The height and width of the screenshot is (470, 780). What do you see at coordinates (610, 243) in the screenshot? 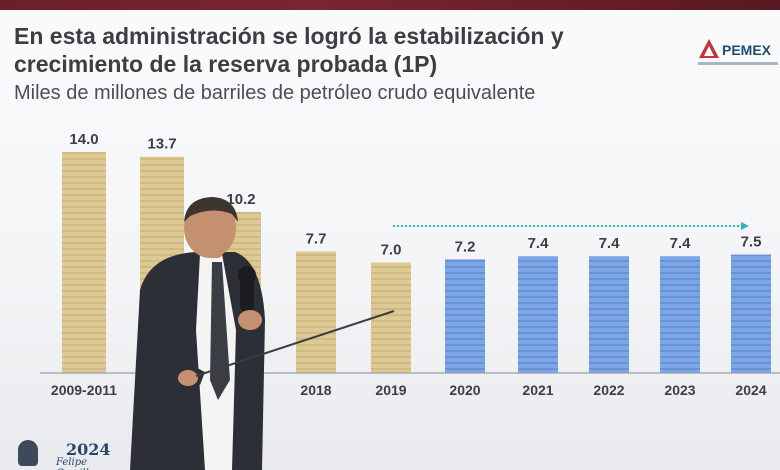
I see `value-label-2022: 7.4` at bounding box center [610, 243].